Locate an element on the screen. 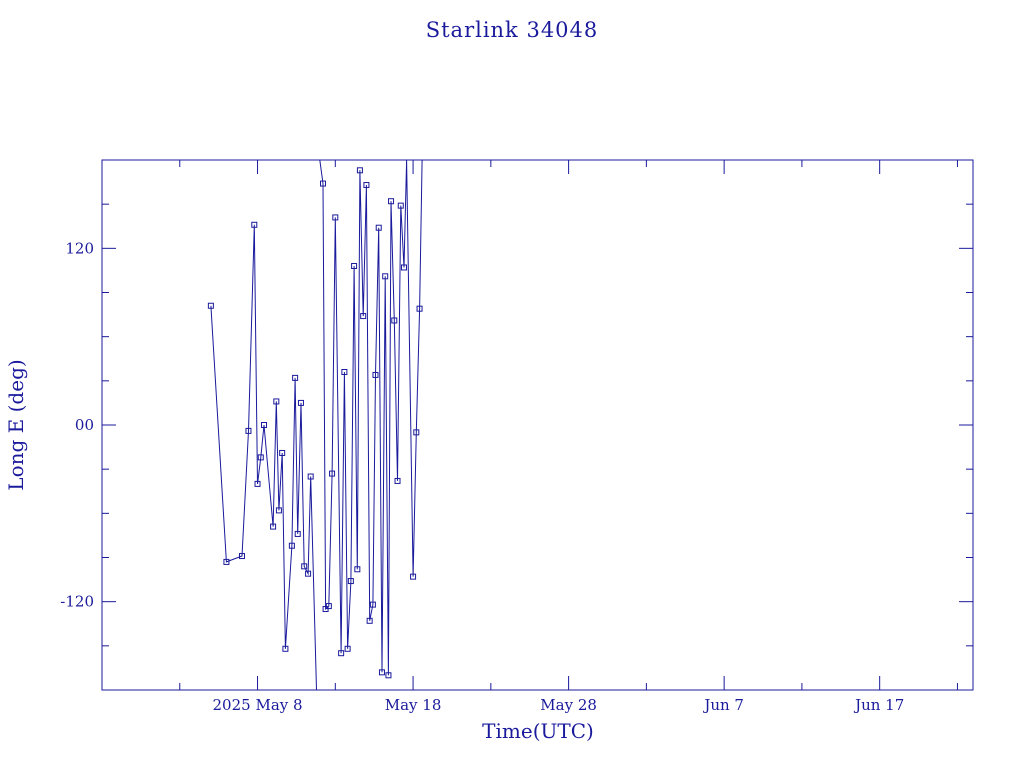 The height and width of the screenshot is (772, 1024). x-tick-label: Jun 7 is located at coordinates (723, 705).